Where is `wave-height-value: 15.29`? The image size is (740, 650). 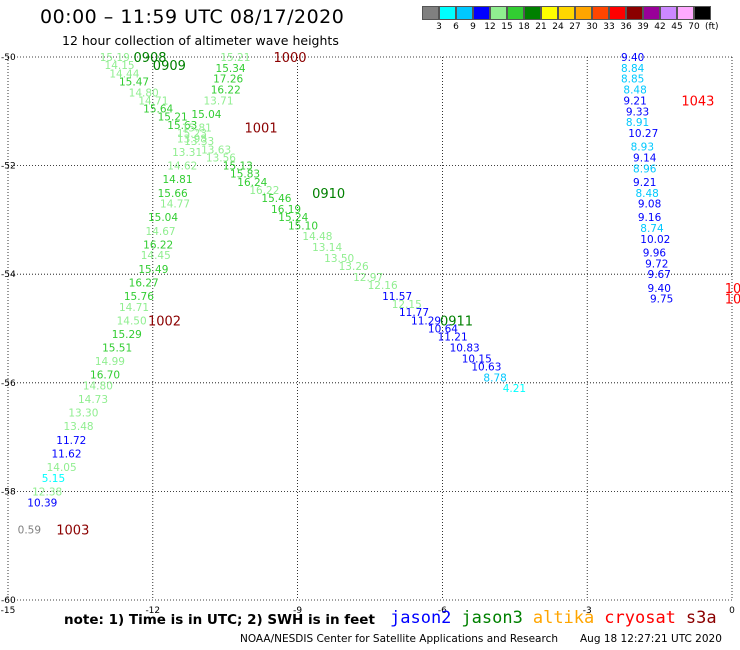 wave-height-value: 15.29 is located at coordinates (127, 335).